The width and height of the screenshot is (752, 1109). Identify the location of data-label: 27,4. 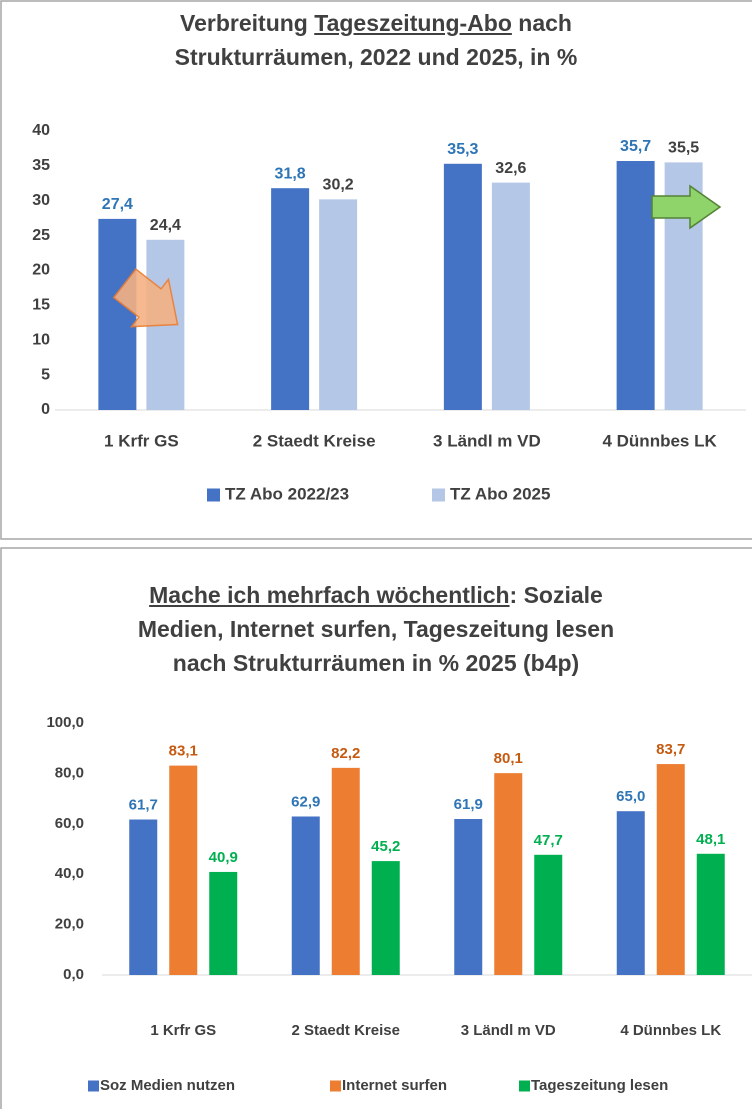
(117, 204).